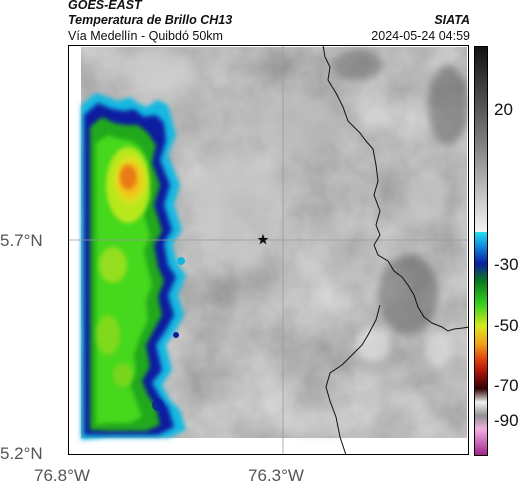 The height and width of the screenshot is (491, 526). What do you see at coordinates (21, 240) in the screenshot?
I see `lat-tick-5-7: 5.7°N` at bounding box center [21, 240].